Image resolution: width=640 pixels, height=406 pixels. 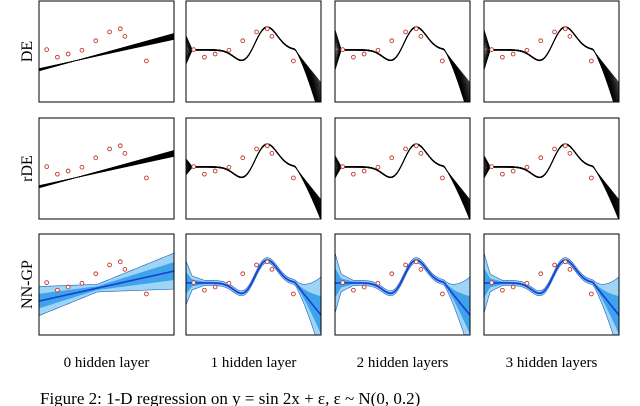 What do you see at coordinates (254, 363) in the screenshot?
I see `column-label: 1 hidden layer` at bounding box center [254, 363].